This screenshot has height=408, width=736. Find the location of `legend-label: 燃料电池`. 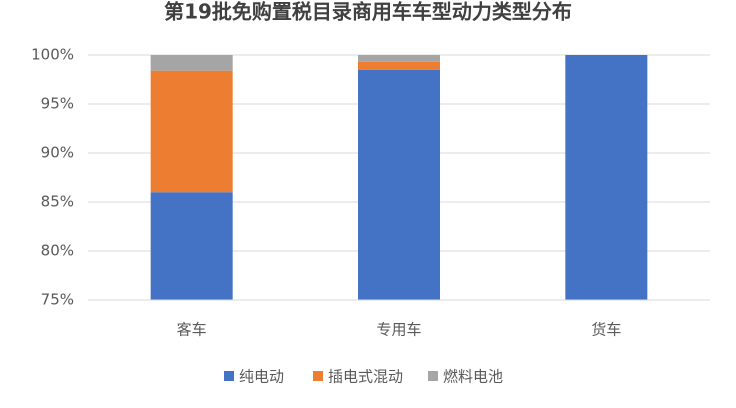

legend-label: 燃料电池 is located at coordinates (473, 377).